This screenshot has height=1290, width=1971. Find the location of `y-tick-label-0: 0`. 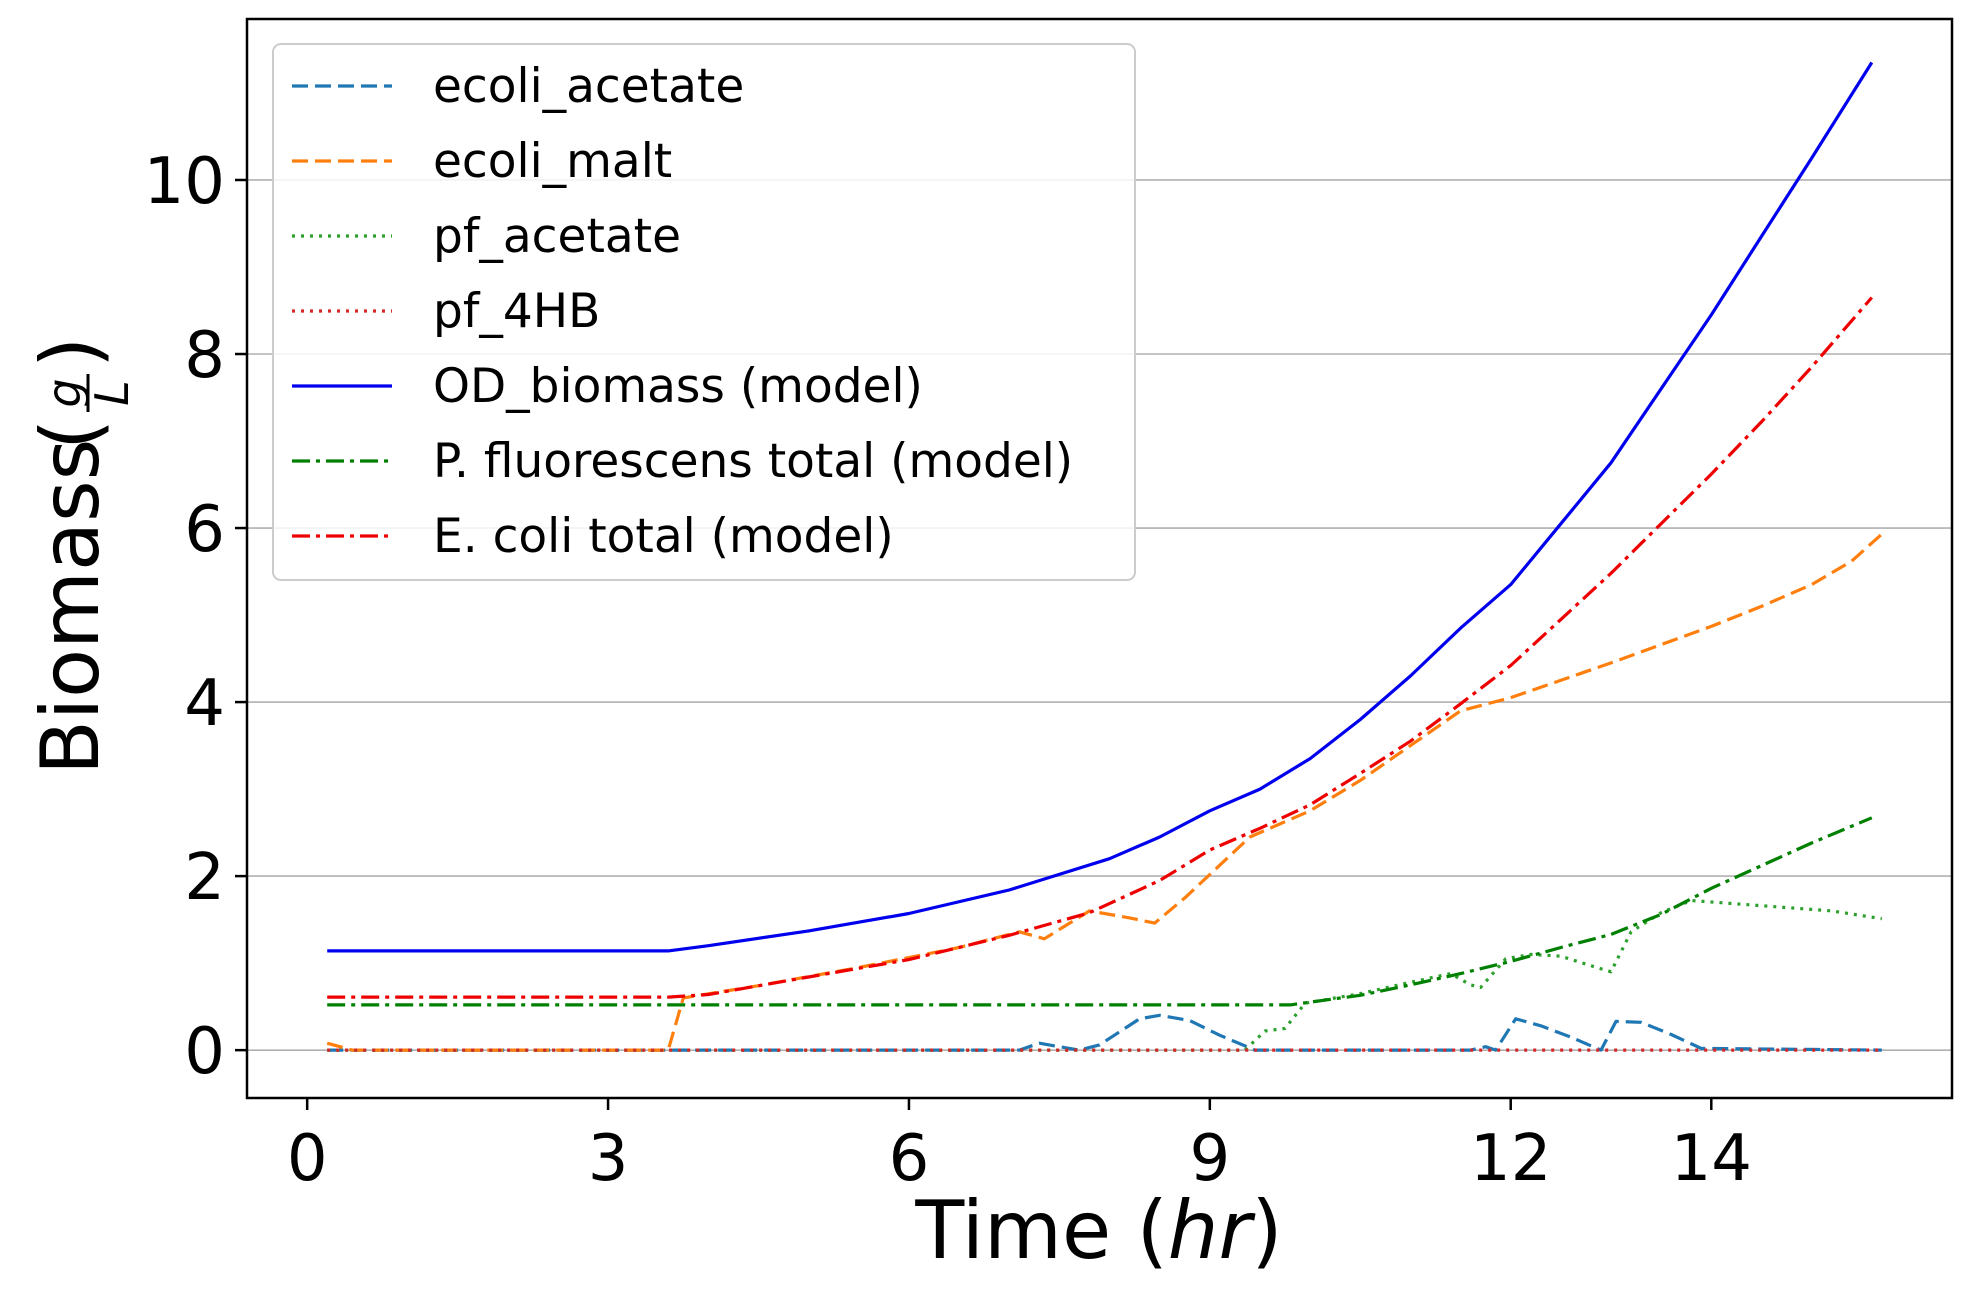

y-tick-label-0: 0 is located at coordinates (204, 1052).